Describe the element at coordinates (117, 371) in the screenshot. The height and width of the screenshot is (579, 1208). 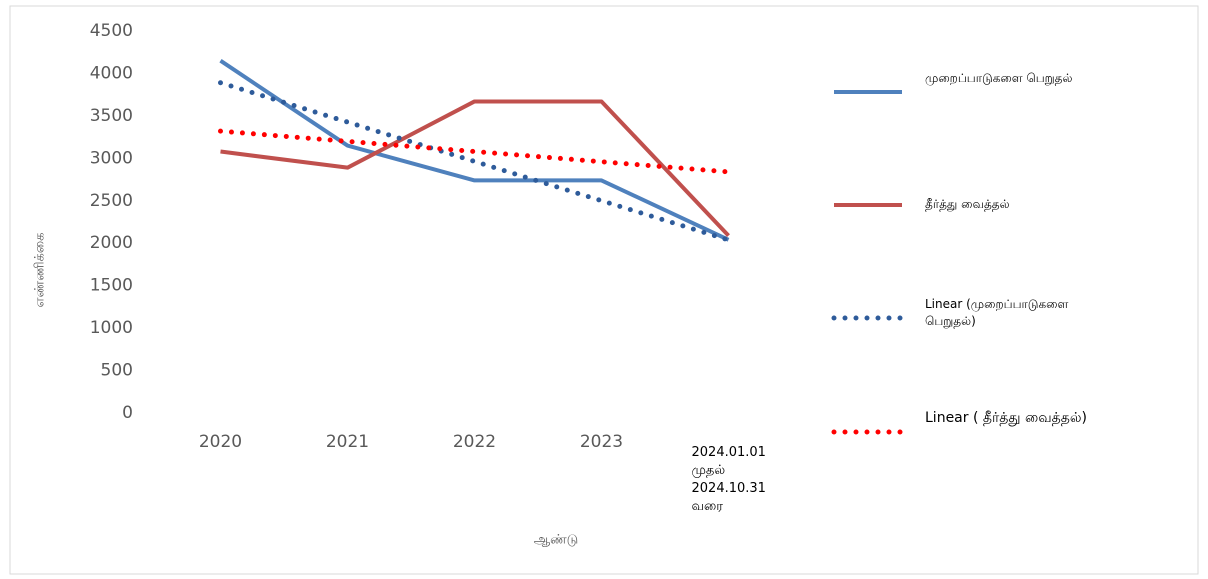
I see `y-tick-label: 500` at that location.